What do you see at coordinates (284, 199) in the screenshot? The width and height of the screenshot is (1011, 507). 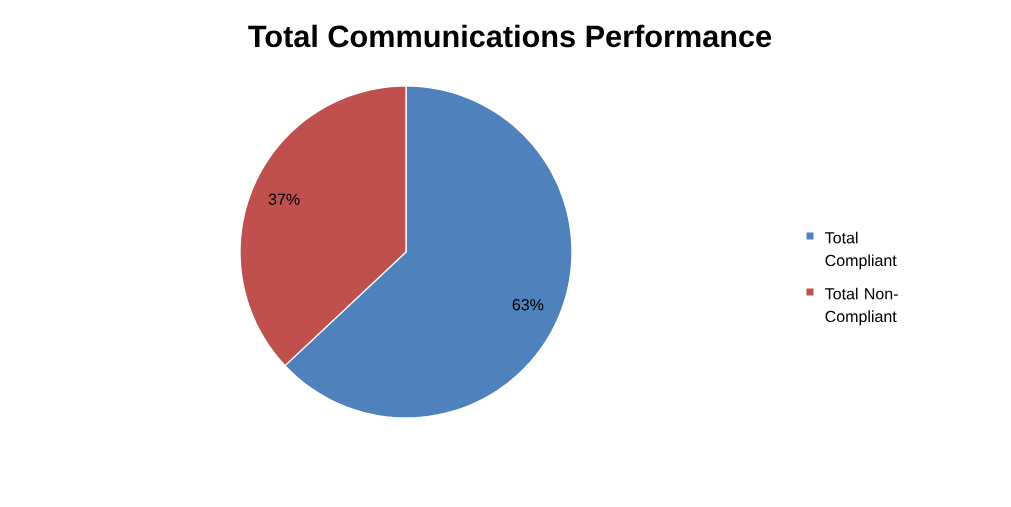 I see `data-label: 37%` at bounding box center [284, 199].